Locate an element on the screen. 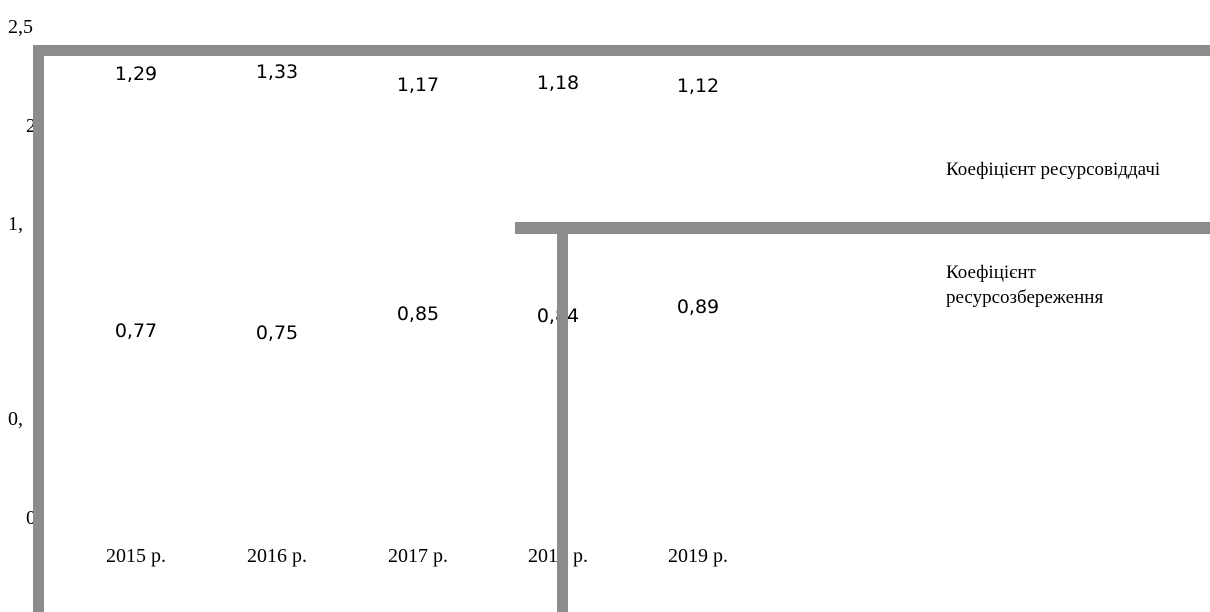 The width and height of the screenshot is (1210, 612). overlay-bar-left is located at coordinates (38, 328).